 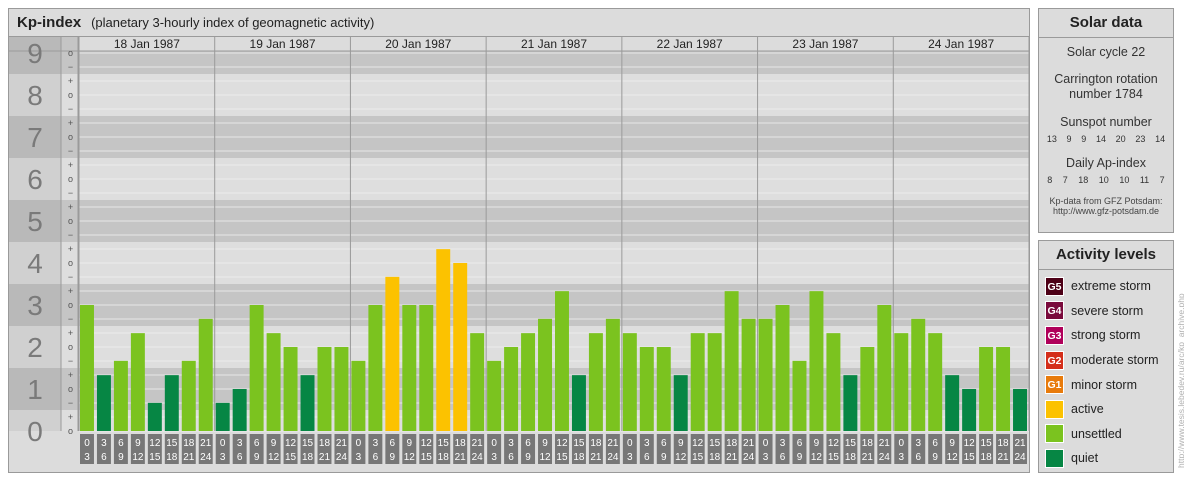 I want to click on interval-start-label: 9, so click(x=274, y=443).